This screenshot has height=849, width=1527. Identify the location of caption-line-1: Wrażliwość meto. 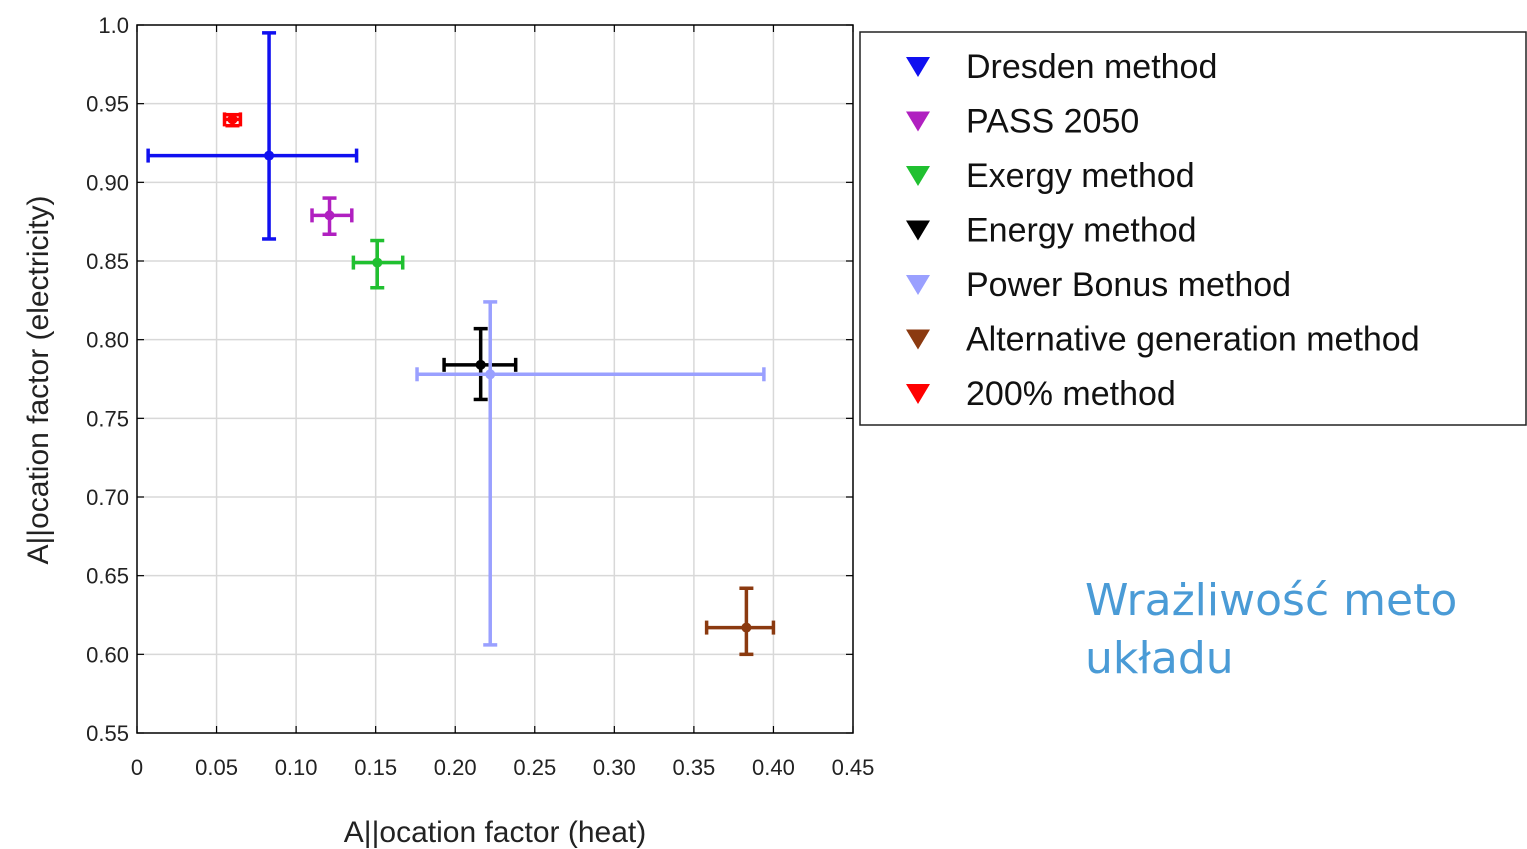
(1271, 600).